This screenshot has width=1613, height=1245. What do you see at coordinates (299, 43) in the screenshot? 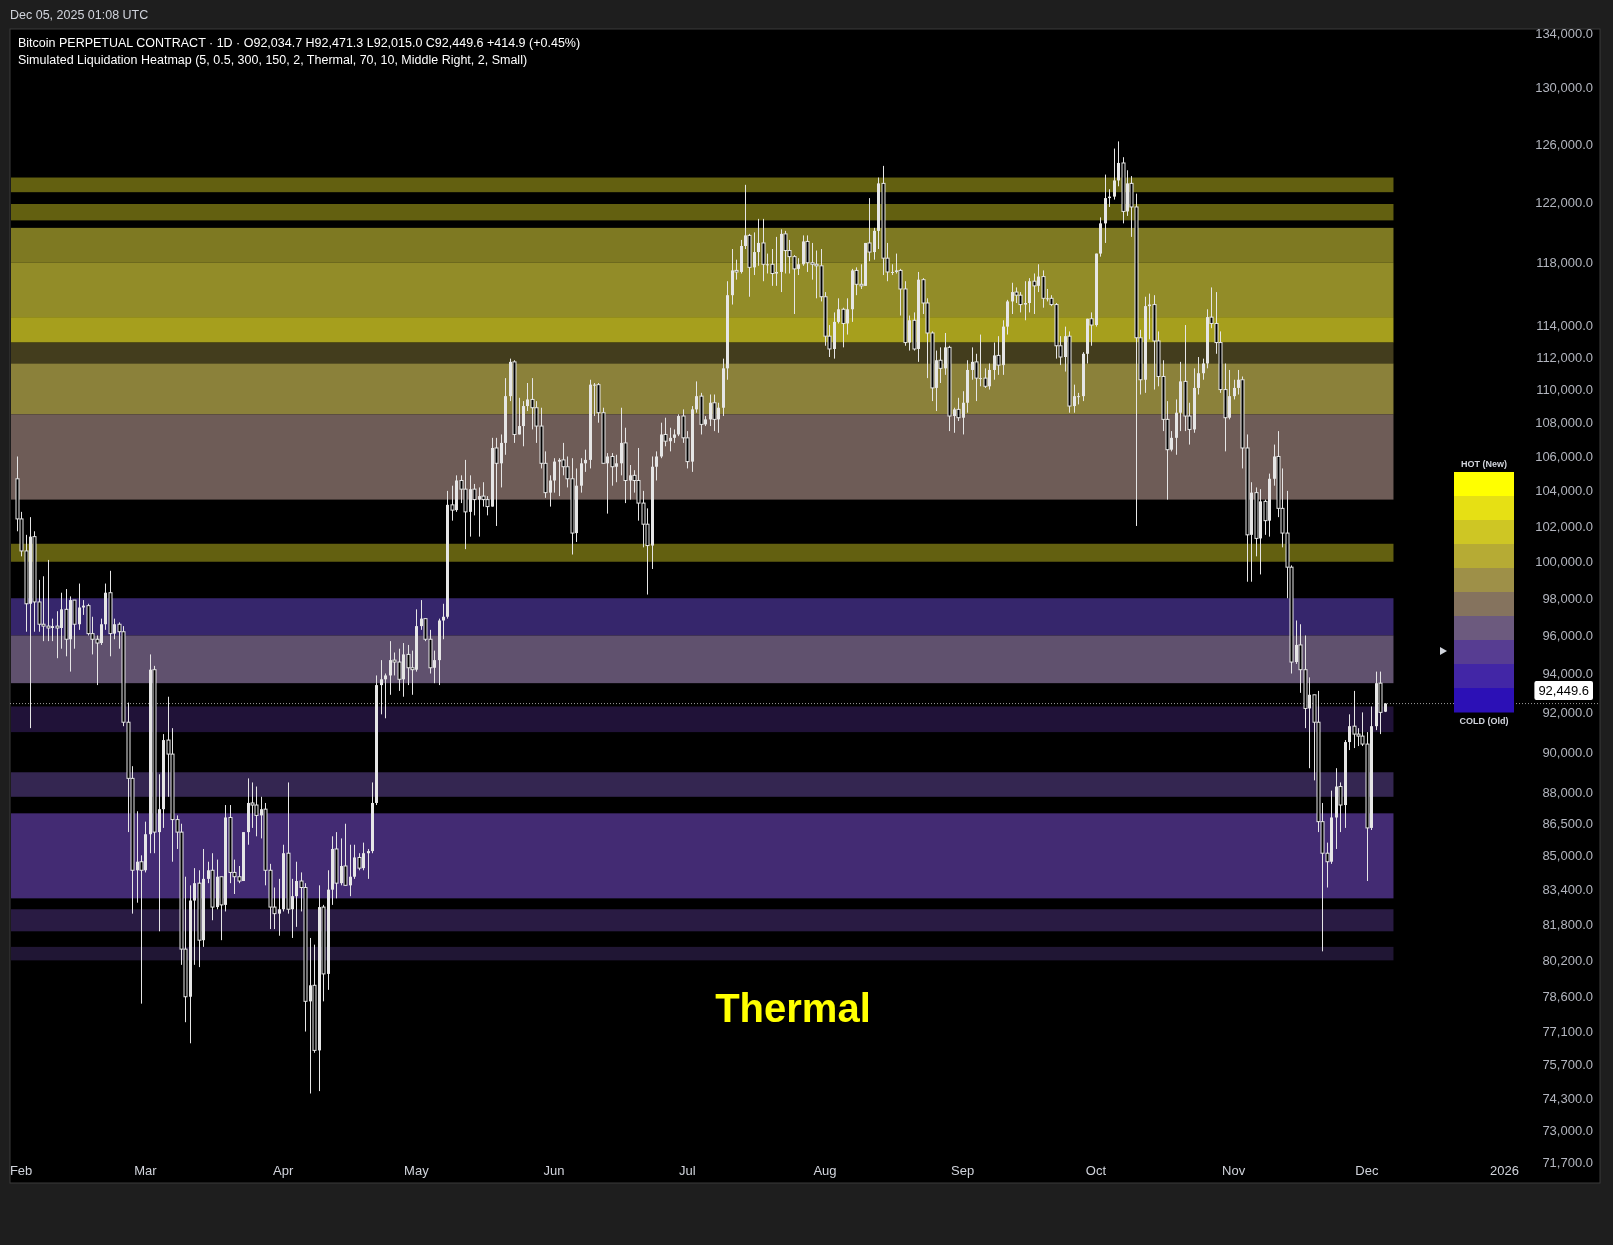
I see `text: Bitcoin PERPETUAL CONTRACT · 1D · O92,034.7 H92,471.3 L92,015.0 C92,449.6 +414.9 (+0.45%)` at bounding box center [299, 43].